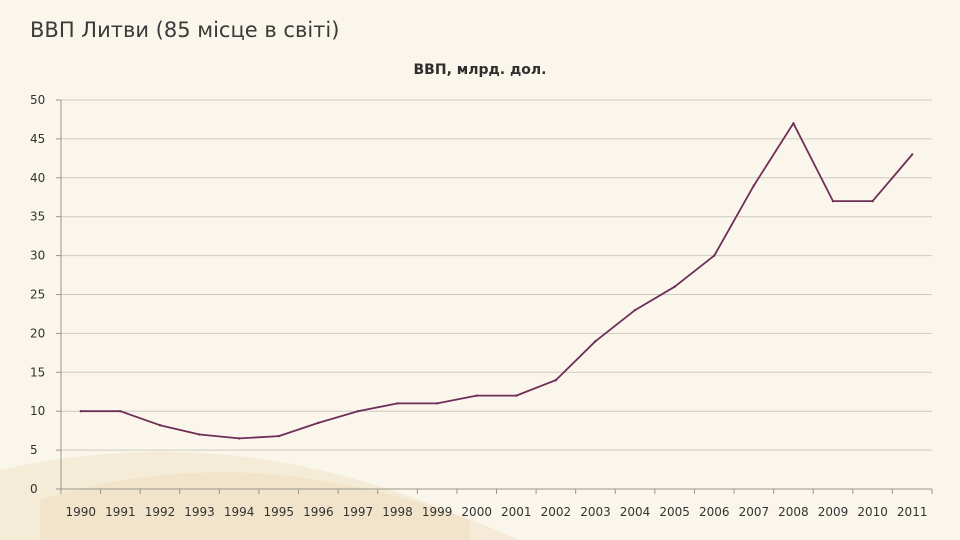 Image resolution: width=960 pixels, height=540 pixels. I want to click on x-tick-label: 1998, so click(397, 512).